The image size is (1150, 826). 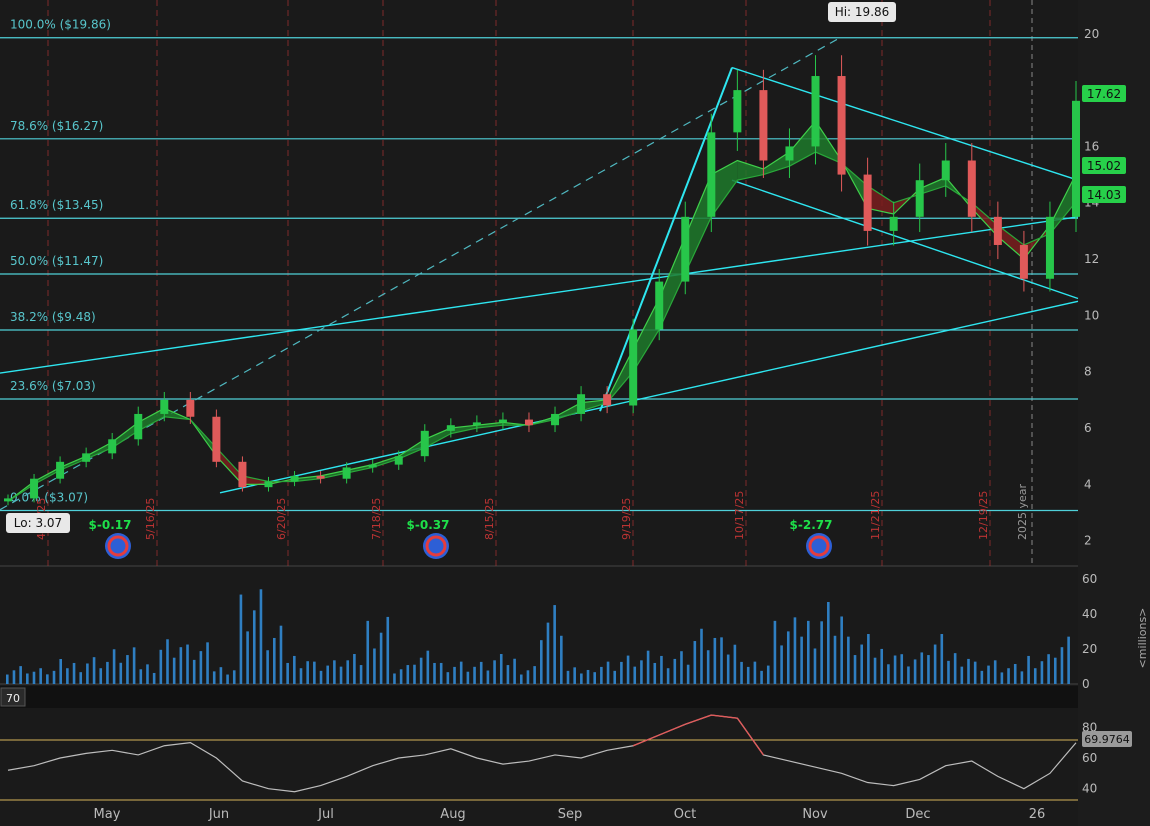 What do you see at coordinates (53, 386) in the screenshot?
I see `fib-level-label: 23.6% ($7.03)` at bounding box center [53, 386].